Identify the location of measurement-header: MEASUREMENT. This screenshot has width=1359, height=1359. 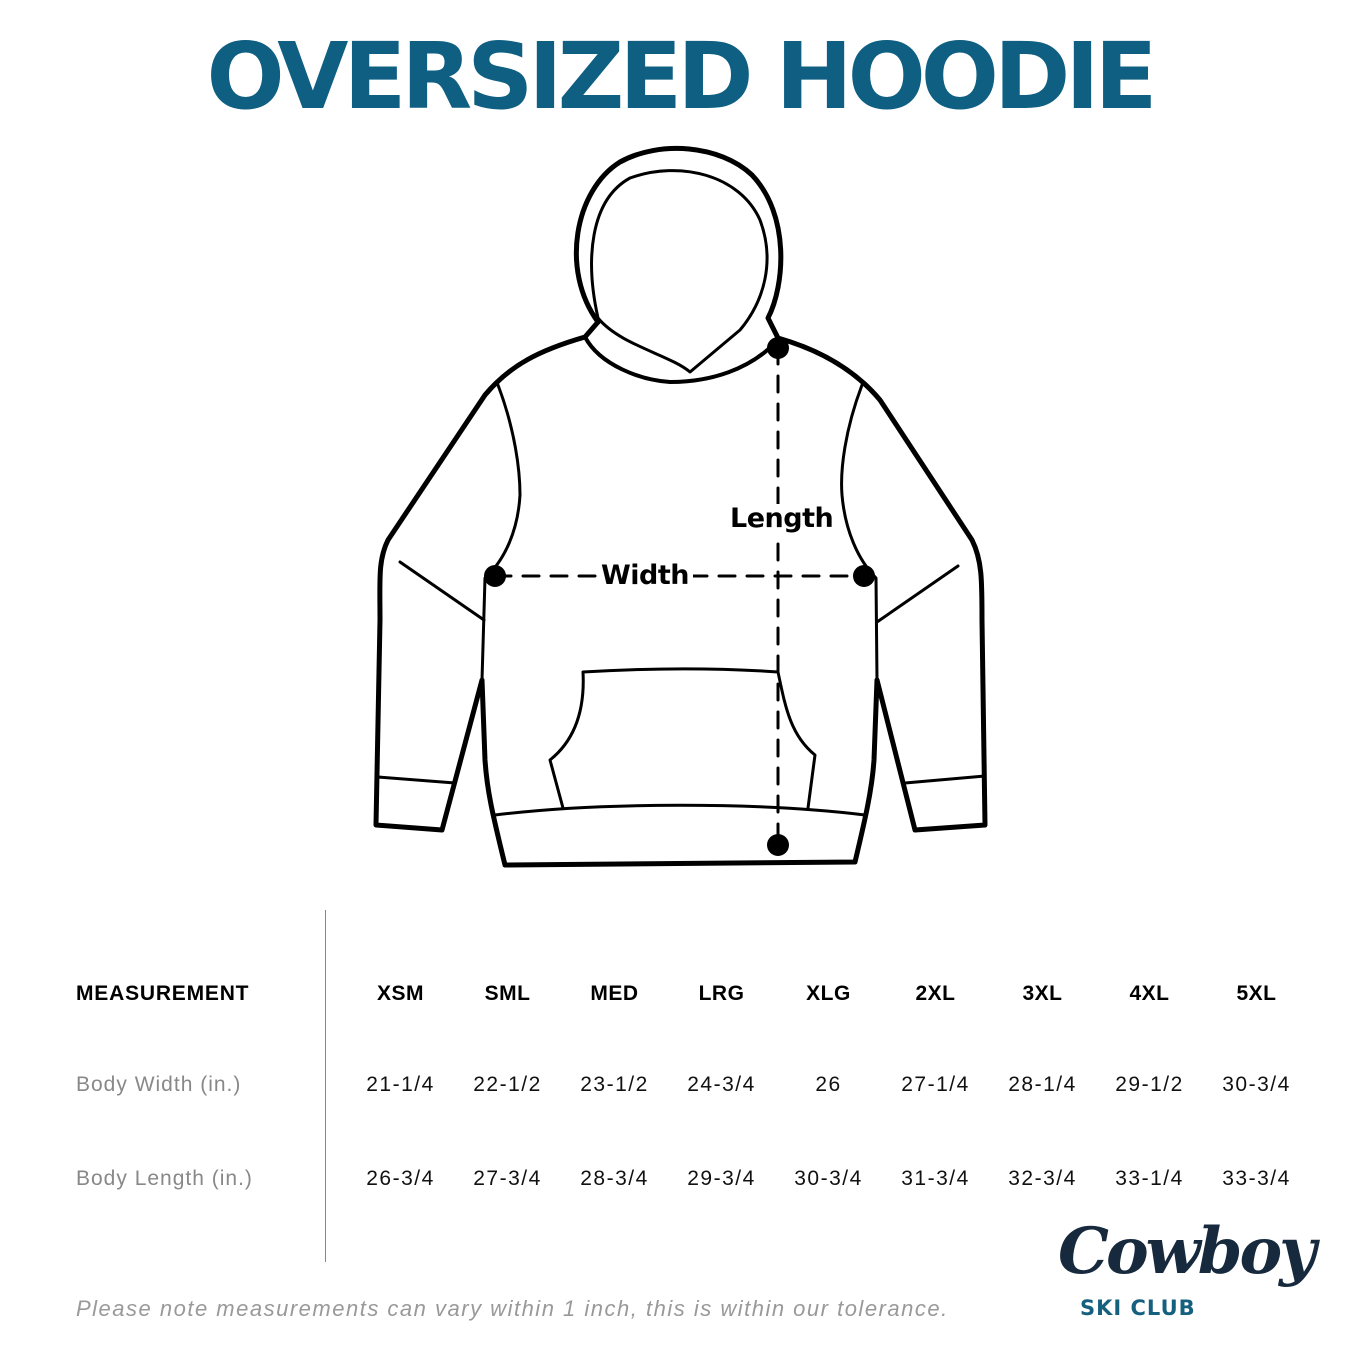
(163, 993).